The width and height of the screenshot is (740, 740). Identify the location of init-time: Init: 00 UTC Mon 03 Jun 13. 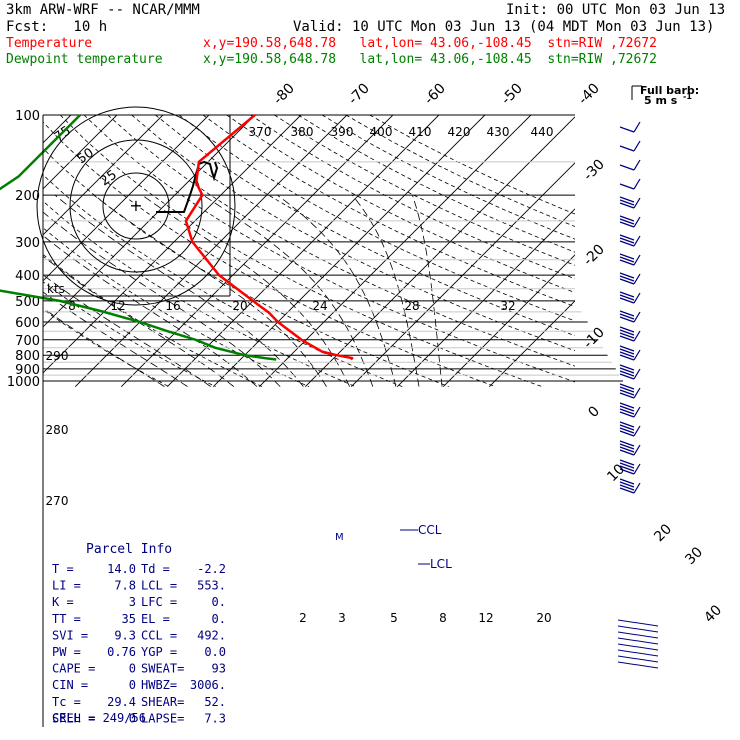
(616, 10).